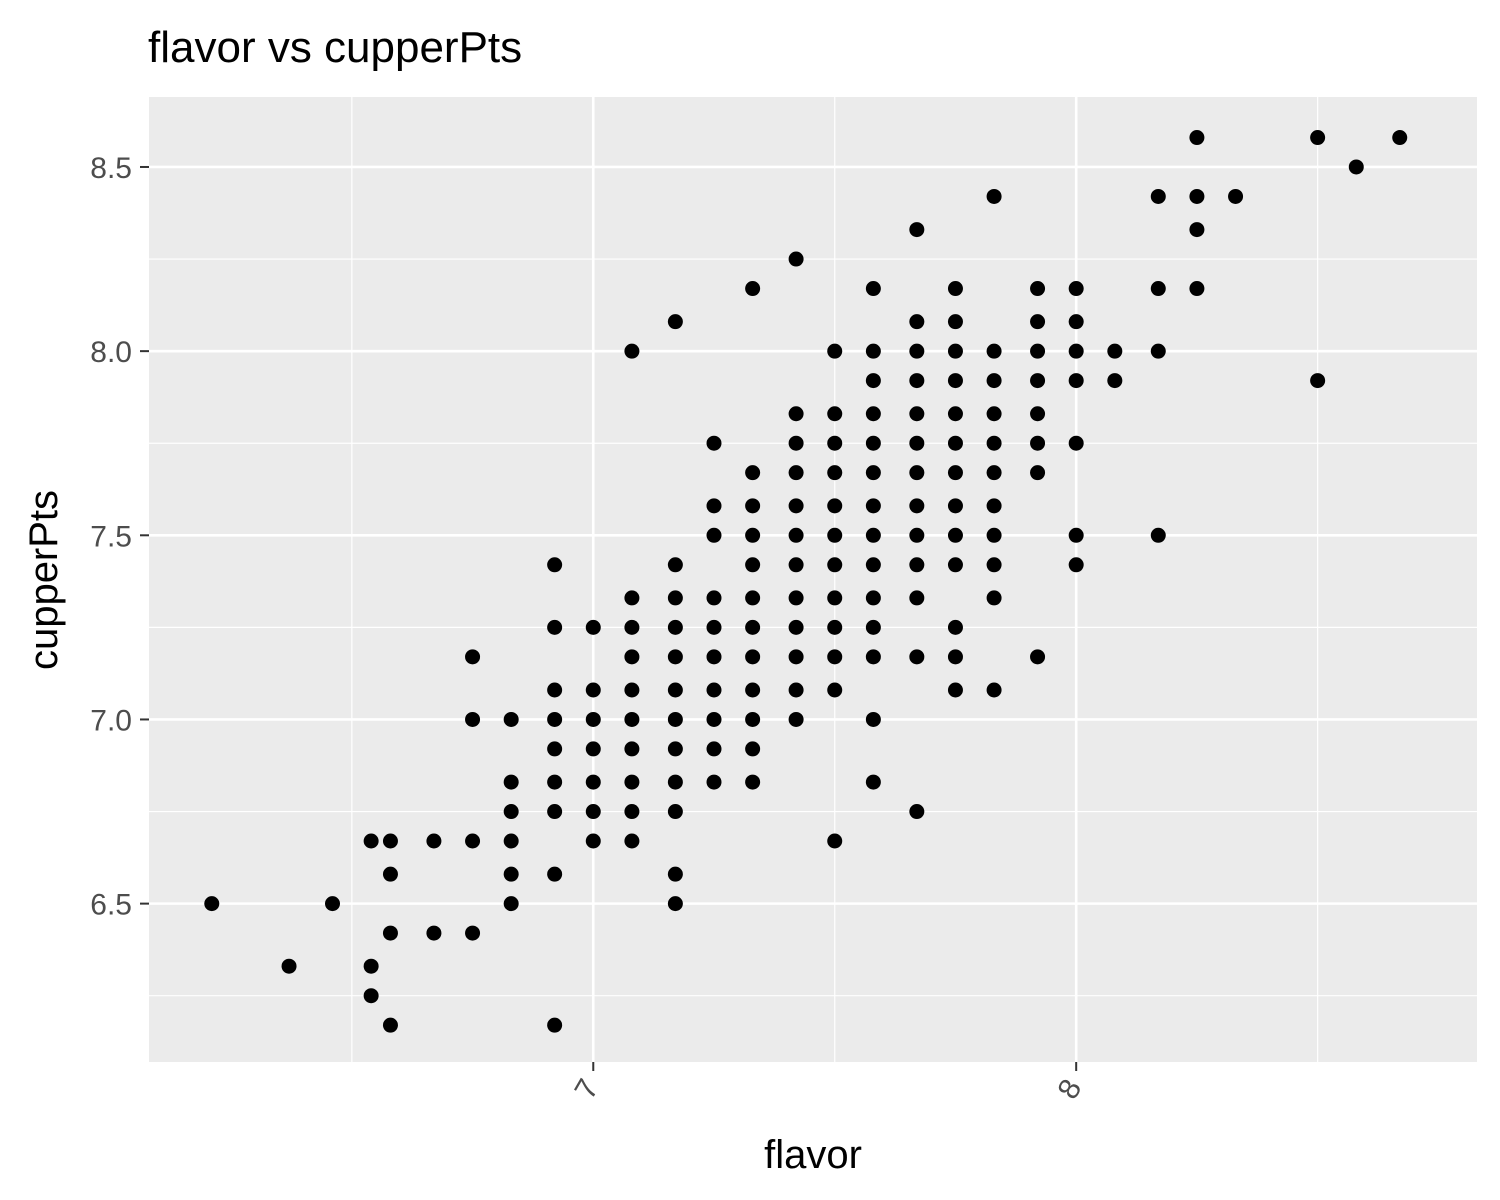  Describe the element at coordinates (335, 47) in the screenshot. I see `chart-title: flavor vs cupperPts` at that location.